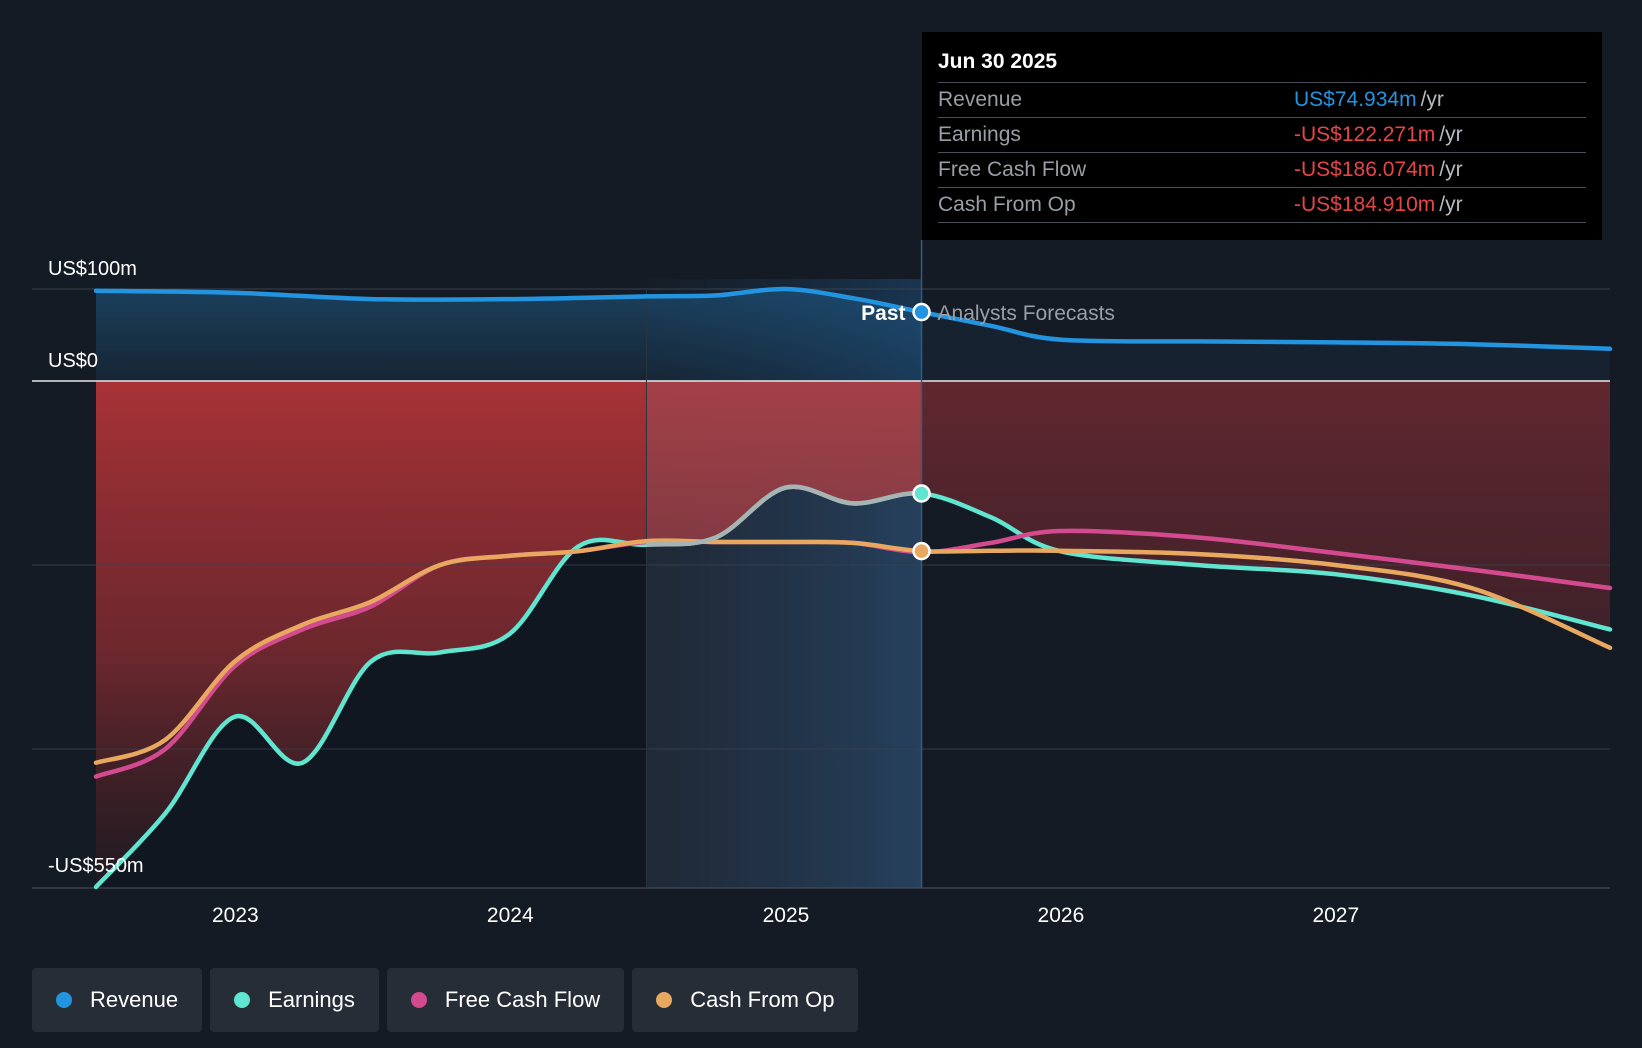  Describe the element at coordinates (73, 361) in the screenshot. I see `y-tick-label-zero: US$0` at that location.